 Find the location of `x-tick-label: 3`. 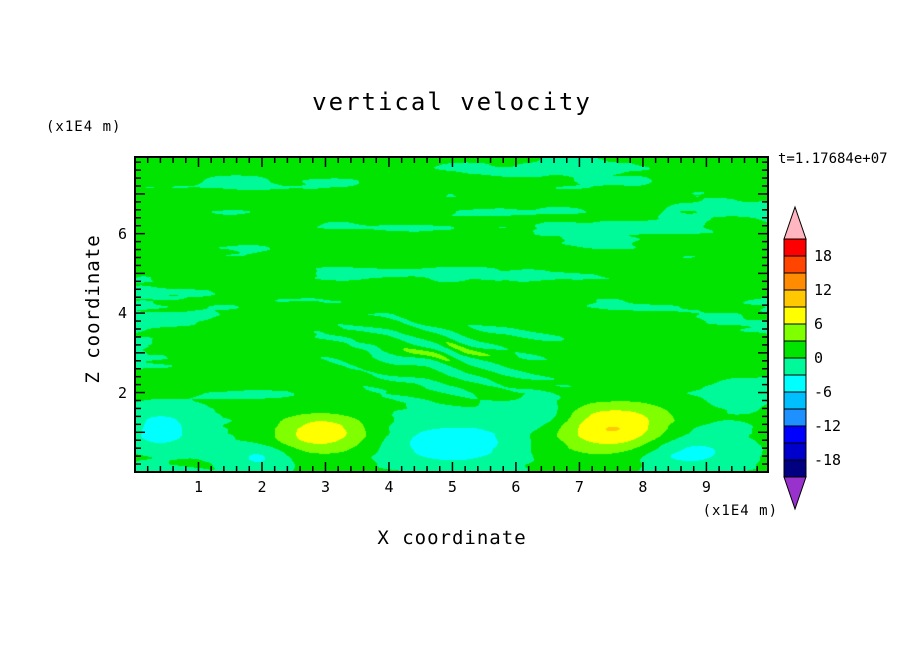

x-tick-label: 3 is located at coordinates (325, 487).